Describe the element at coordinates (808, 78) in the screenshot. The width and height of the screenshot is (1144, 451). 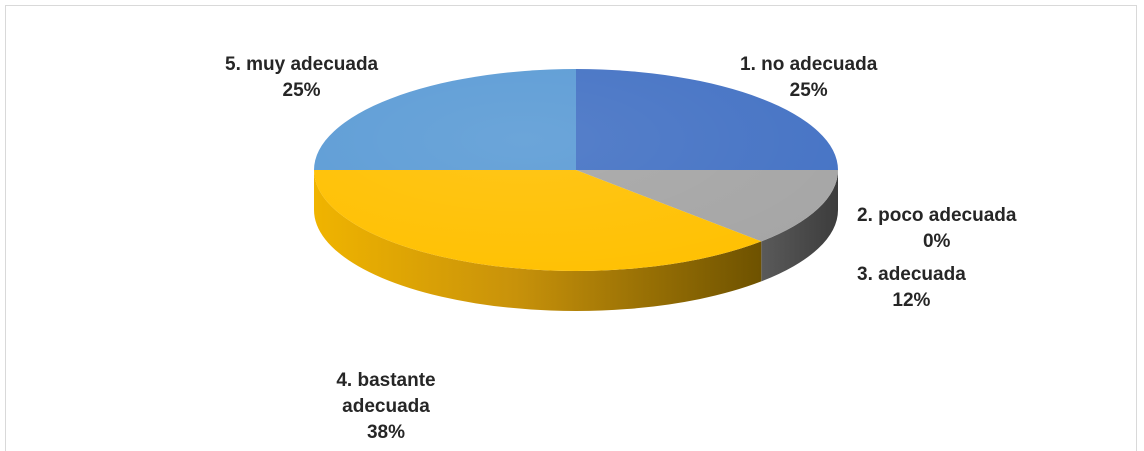
I see `slice-label-1: 1. no adecuada 25%` at that location.